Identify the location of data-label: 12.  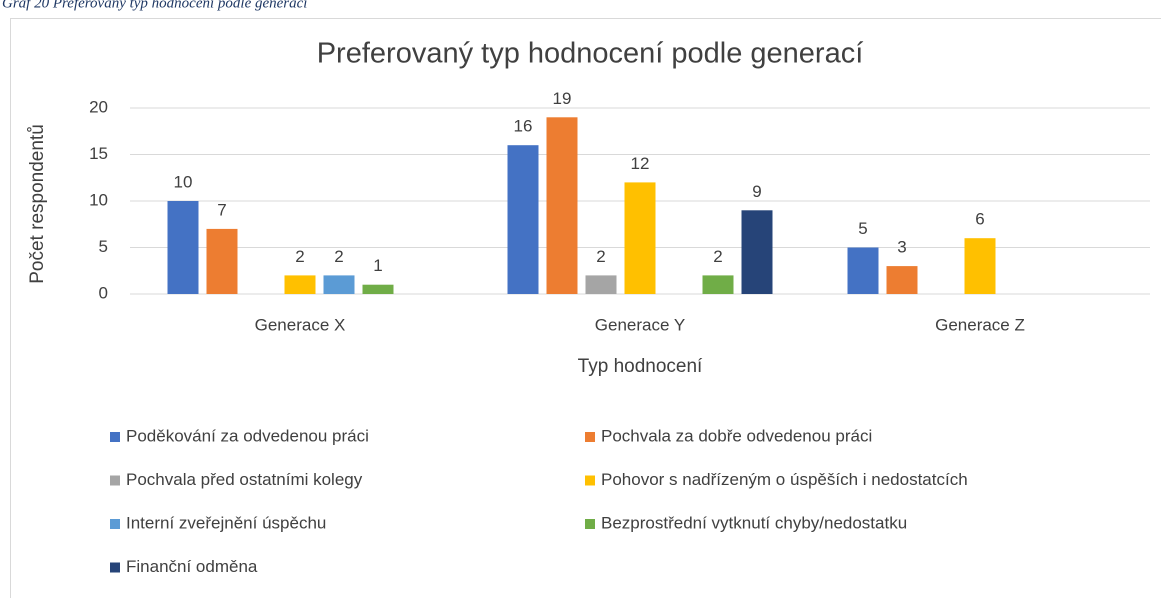
(640, 163).